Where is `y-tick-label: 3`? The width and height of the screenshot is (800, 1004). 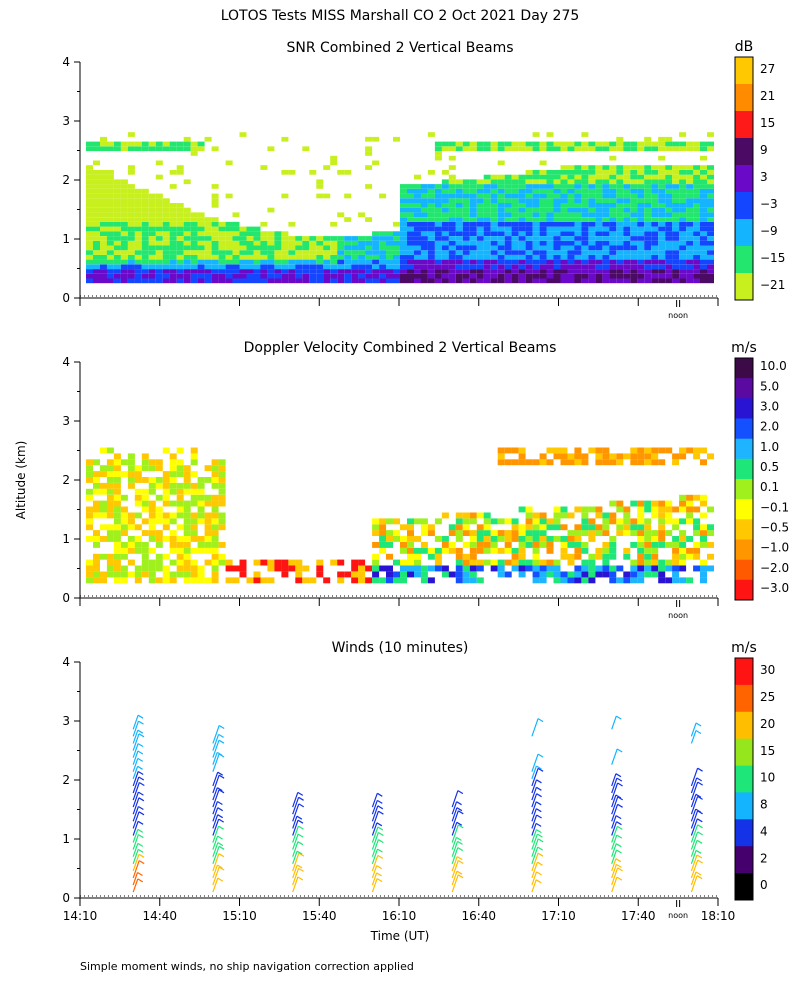
y-tick-label: 3 is located at coordinates (66, 721).